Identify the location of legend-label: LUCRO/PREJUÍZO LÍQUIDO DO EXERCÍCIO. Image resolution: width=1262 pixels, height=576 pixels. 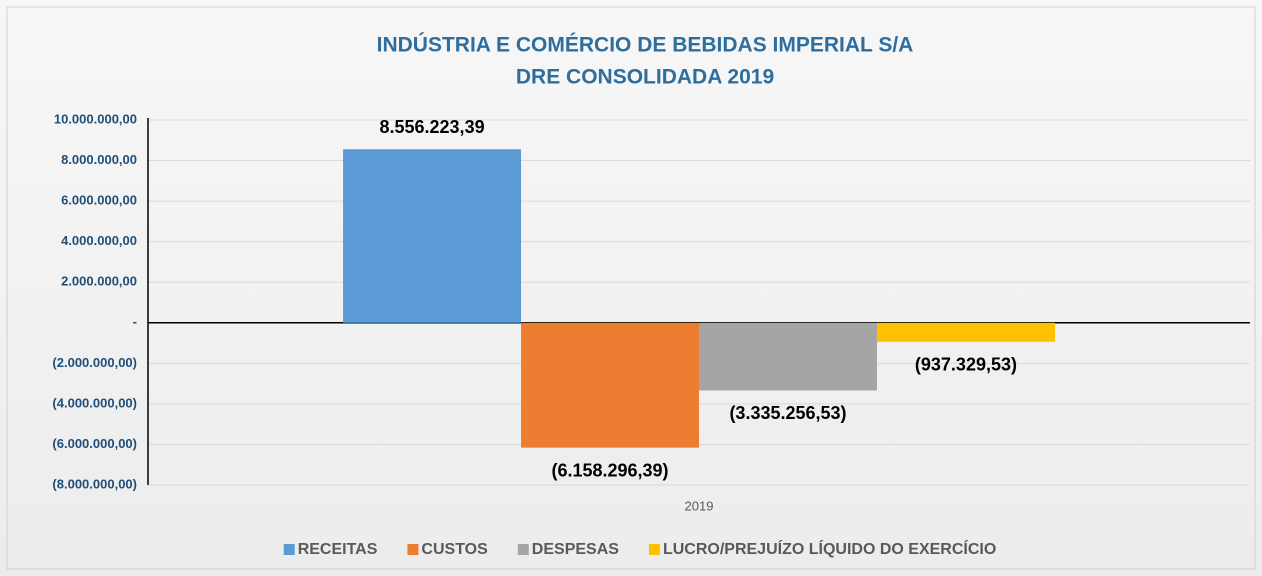
(829, 548).